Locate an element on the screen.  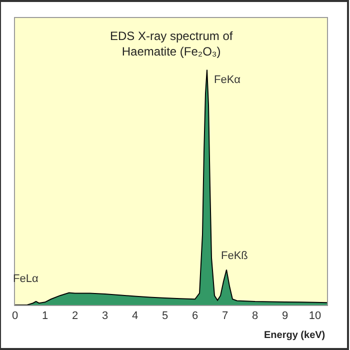
x-axis-title: Energy (keV) is located at coordinates (295, 335).